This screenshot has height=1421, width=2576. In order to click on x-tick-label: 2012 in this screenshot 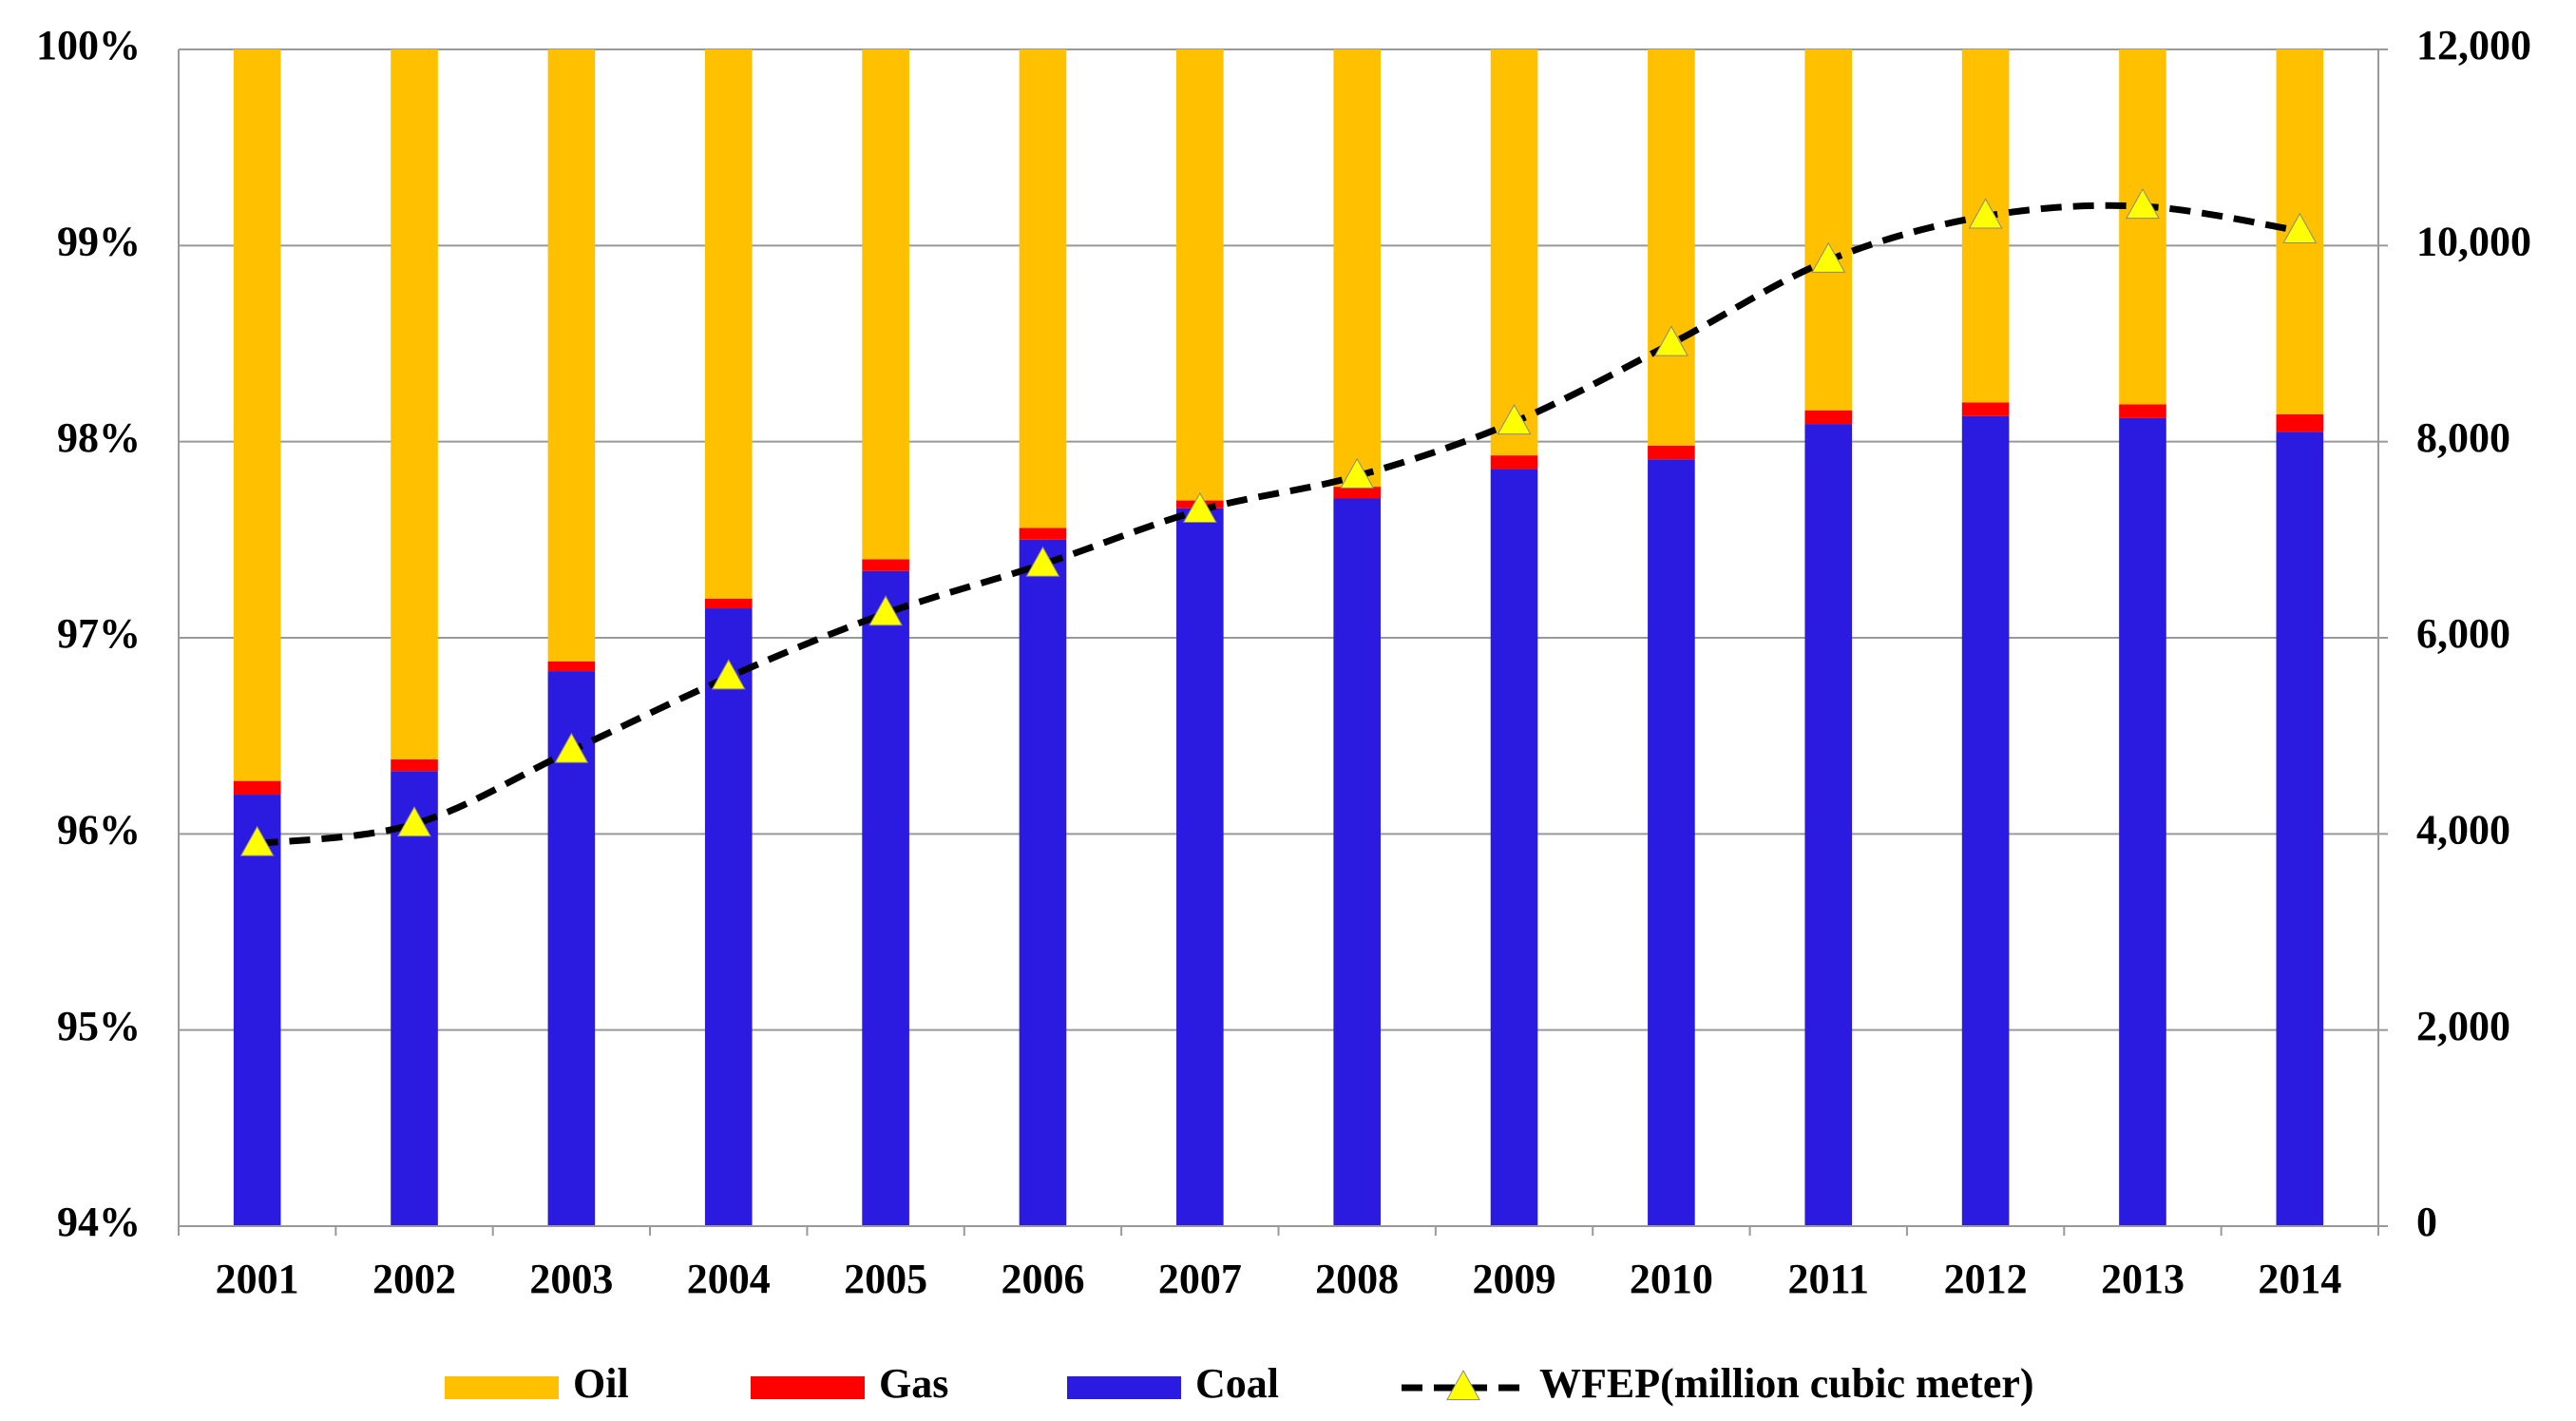, I will do `click(1986, 1279)`.